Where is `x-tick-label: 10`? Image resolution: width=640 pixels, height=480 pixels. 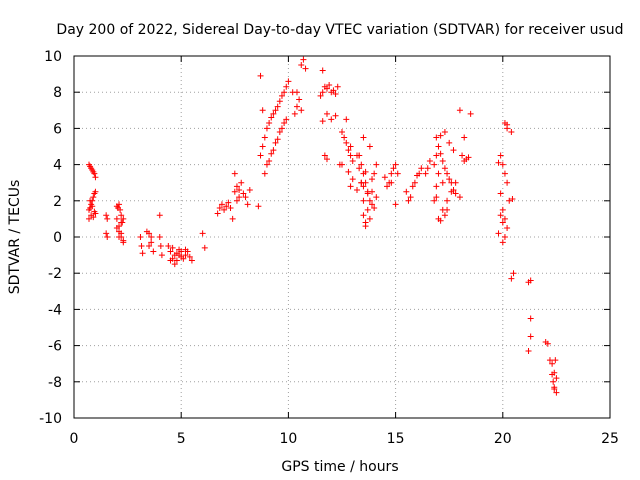
x-tick-label: 10 is located at coordinates (288, 439).